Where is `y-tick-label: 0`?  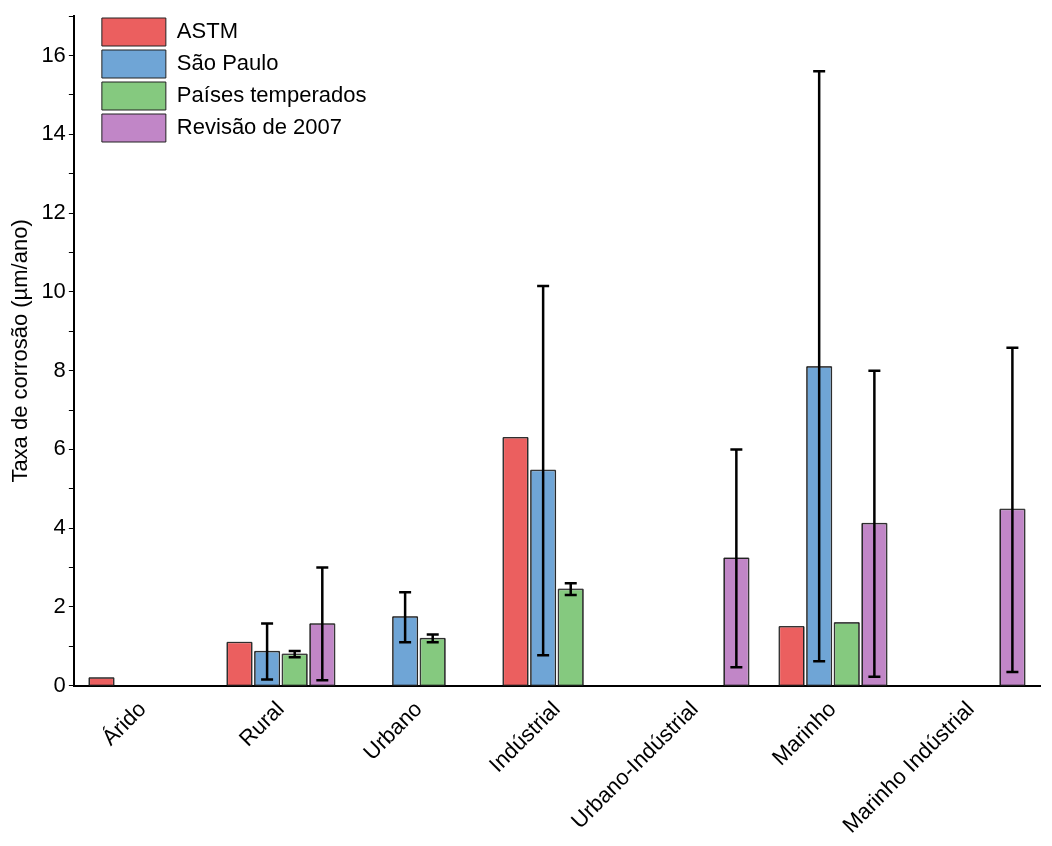 y-tick-label: 0 is located at coordinates (59, 684).